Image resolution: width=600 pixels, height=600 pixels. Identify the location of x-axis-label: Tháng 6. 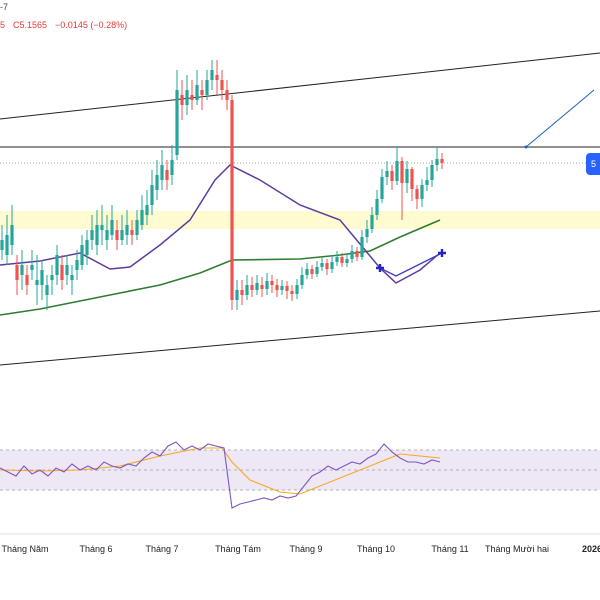
(95, 549).